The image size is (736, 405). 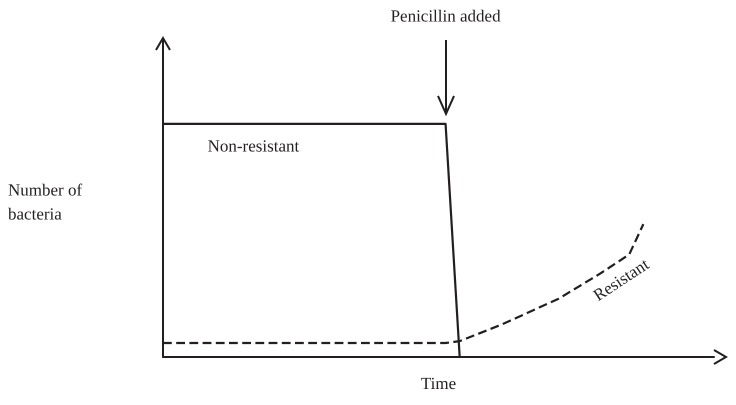 I want to click on series-label: Non-resistant, so click(x=254, y=146).